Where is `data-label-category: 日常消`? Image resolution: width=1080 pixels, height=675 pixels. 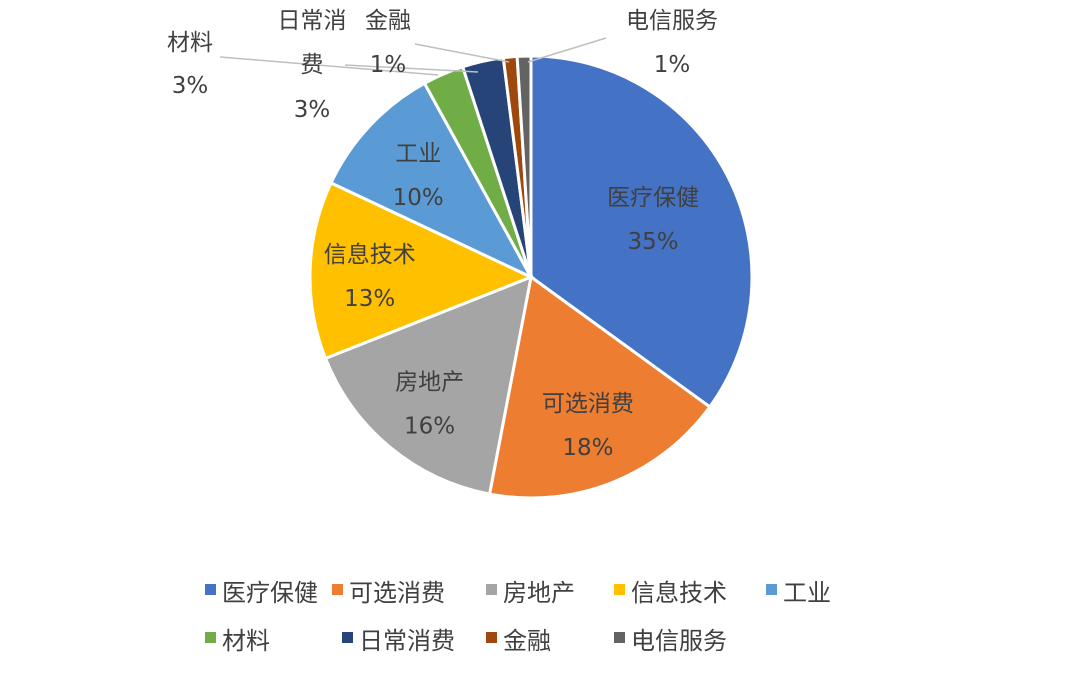 data-label-category: 日常消 is located at coordinates (312, 21).